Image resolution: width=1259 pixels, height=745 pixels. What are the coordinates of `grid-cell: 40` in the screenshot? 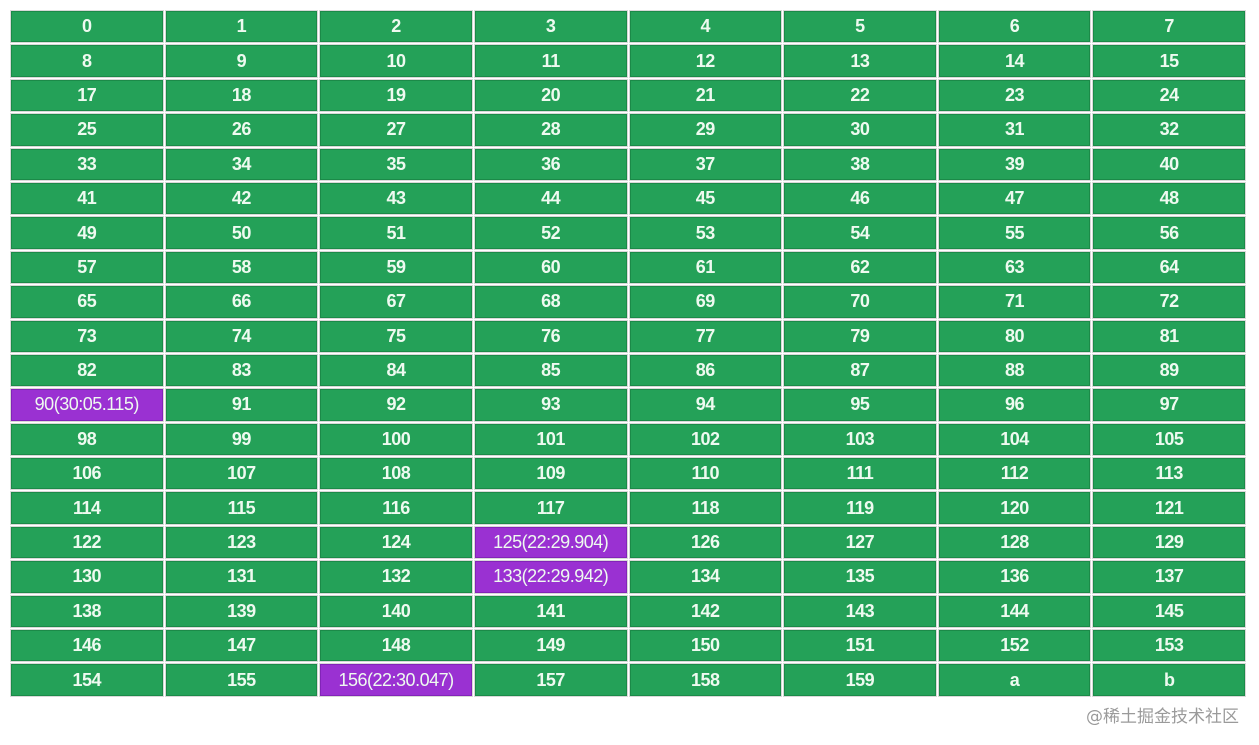 It's located at (1169, 164).